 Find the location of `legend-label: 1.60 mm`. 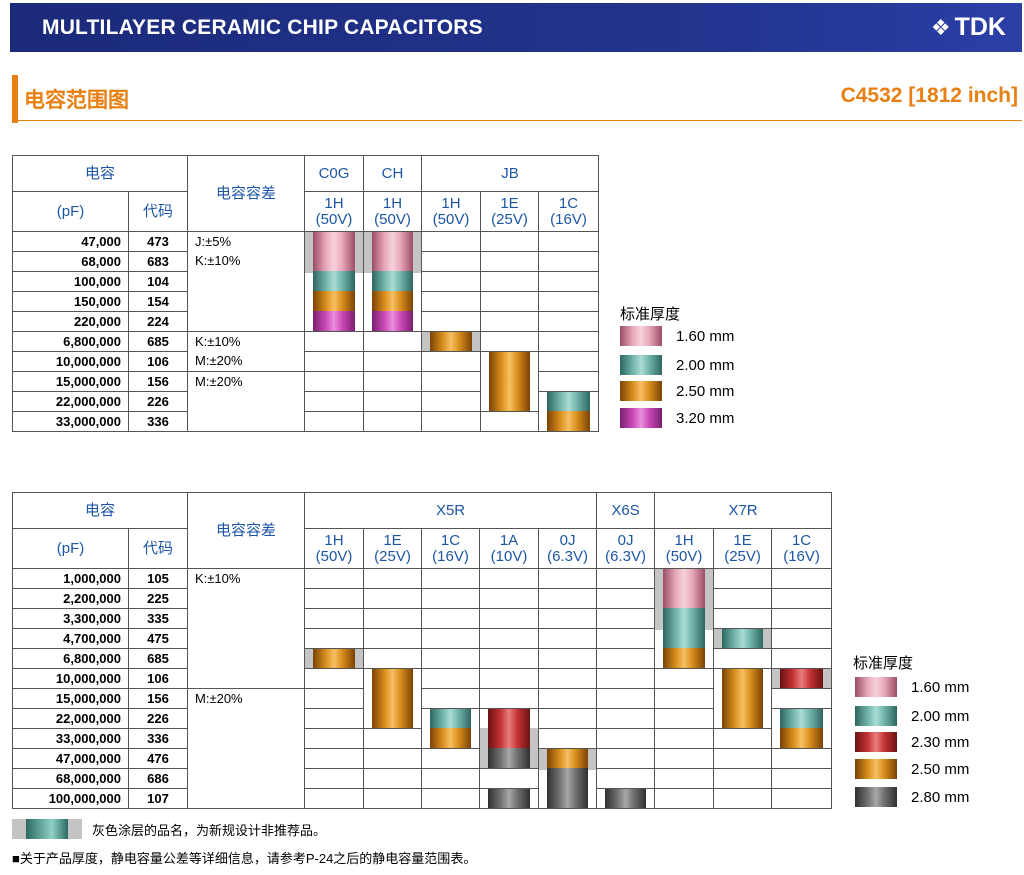

legend-label: 1.60 mm is located at coordinates (705, 336).